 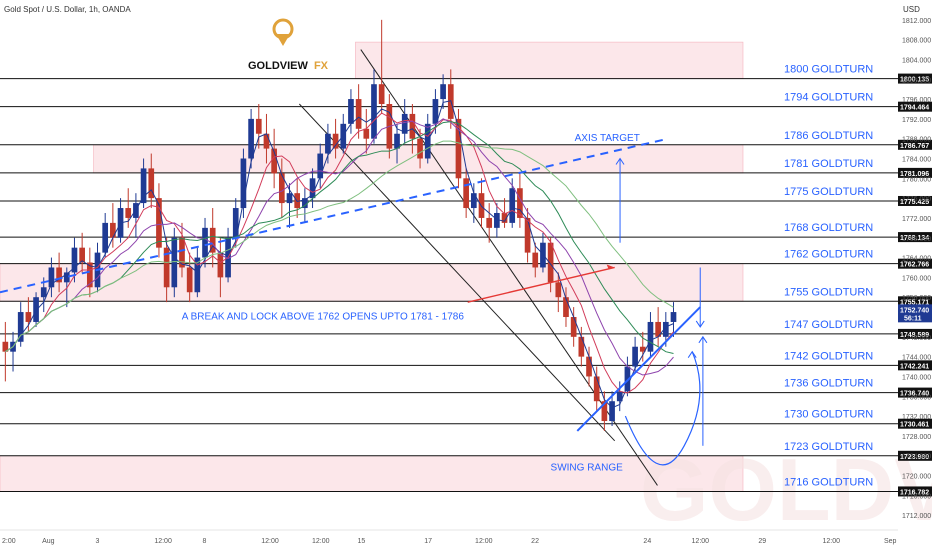 I want to click on current-price-badge, so click(x=915, y=313).